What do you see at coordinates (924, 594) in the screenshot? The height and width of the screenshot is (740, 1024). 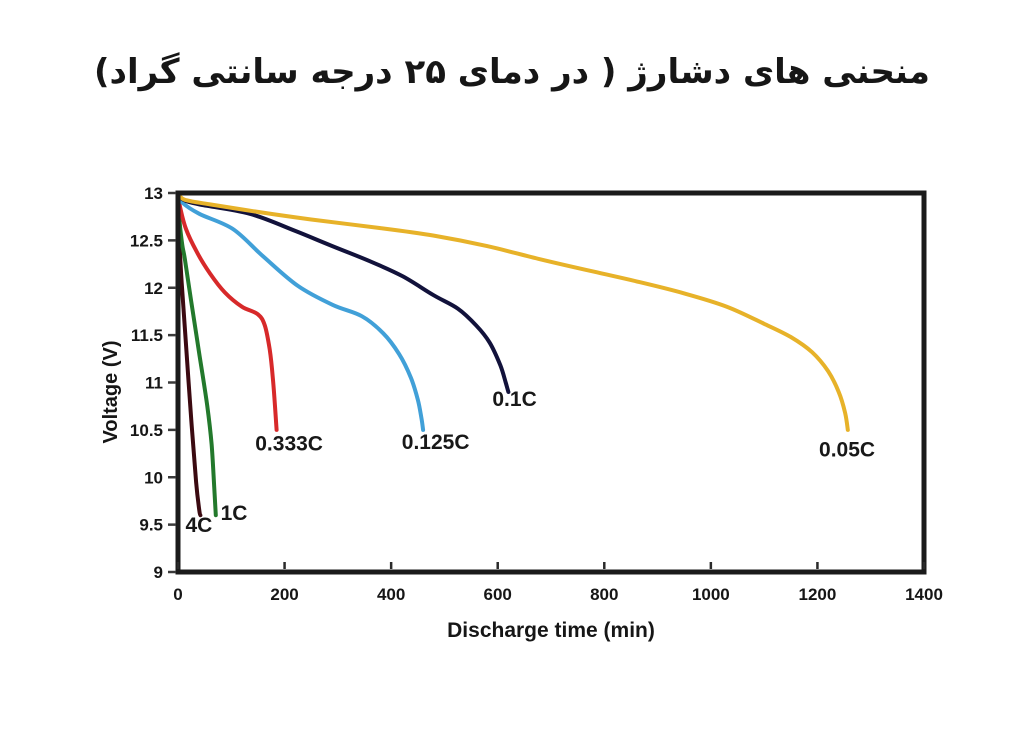 I see `x-tick-label: 1400` at bounding box center [924, 594].